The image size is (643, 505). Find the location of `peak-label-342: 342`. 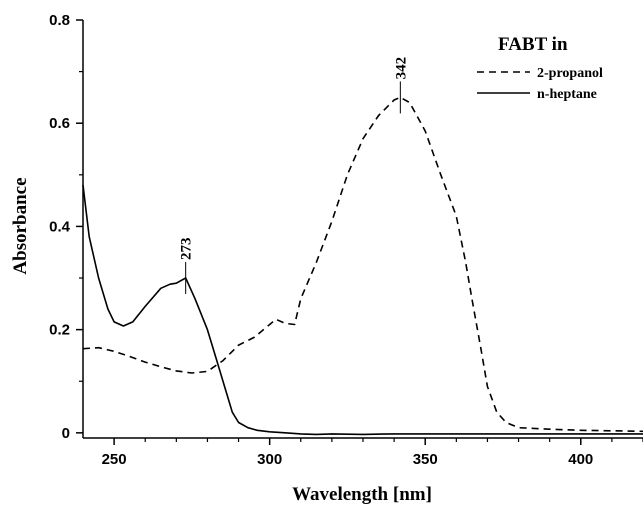

peak-label-342: 342 is located at coordinates (401, 68).